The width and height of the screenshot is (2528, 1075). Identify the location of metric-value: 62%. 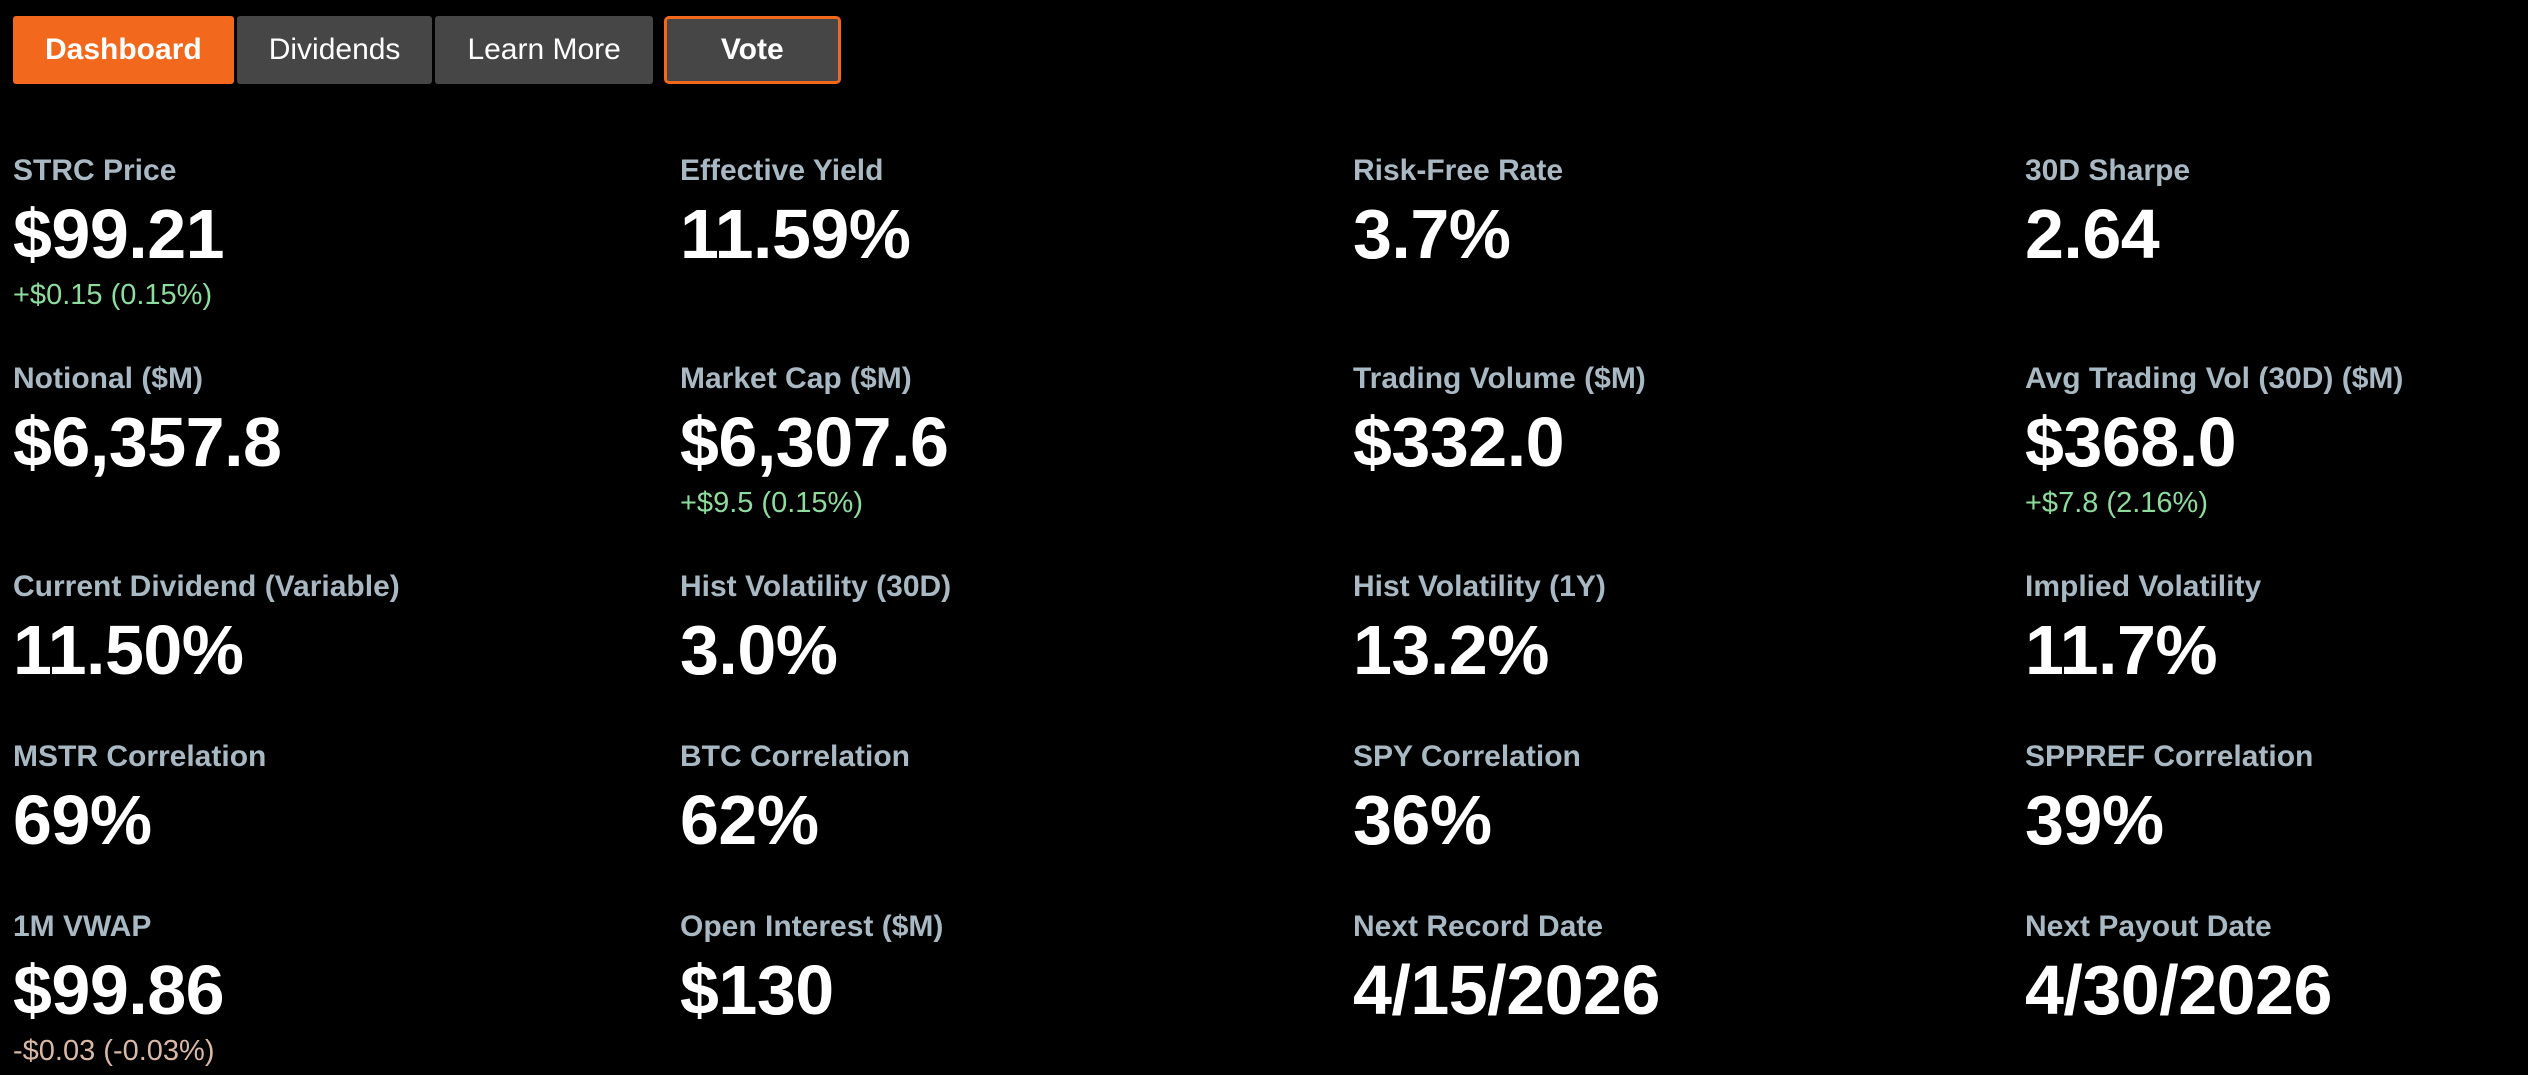
(749, 820).